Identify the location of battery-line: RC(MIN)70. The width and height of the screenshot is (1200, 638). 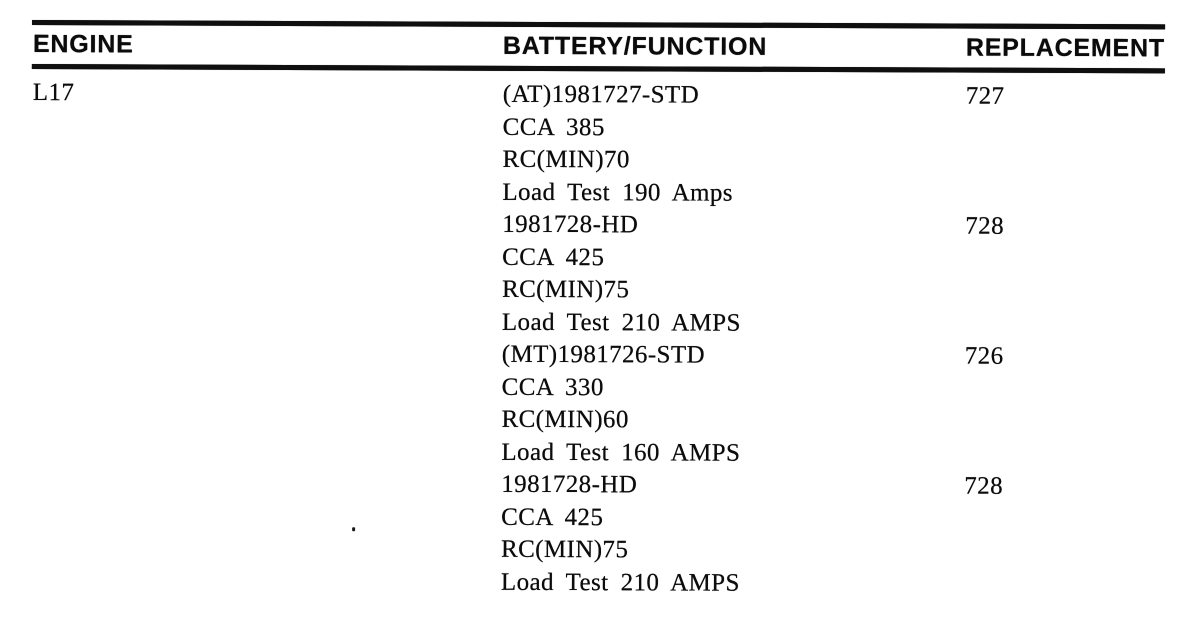
(566, 159).